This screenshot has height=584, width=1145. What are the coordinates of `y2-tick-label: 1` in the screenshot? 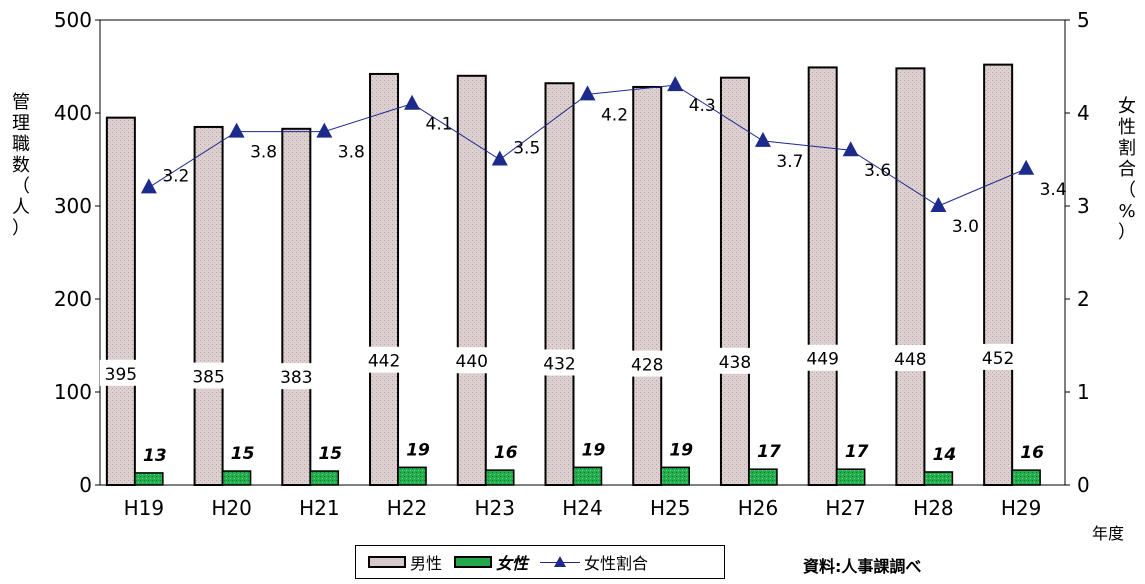 It's located at (1083, 392).